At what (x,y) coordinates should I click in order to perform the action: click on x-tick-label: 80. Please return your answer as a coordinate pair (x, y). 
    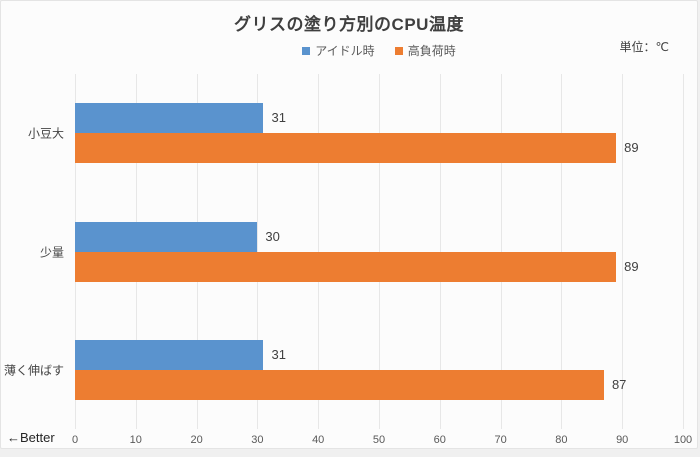
    Looking at the image, I should click on (561, 440).